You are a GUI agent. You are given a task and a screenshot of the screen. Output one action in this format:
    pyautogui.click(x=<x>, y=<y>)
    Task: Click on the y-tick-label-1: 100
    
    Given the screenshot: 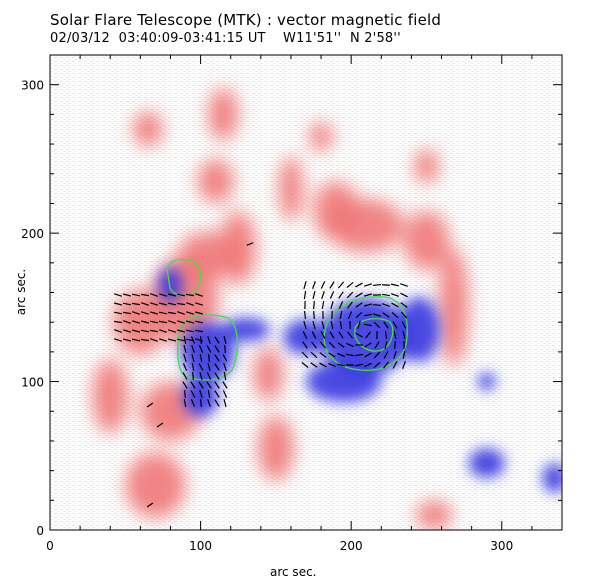 What is the action you would take?
    pyautogui.click(x=32, y=383)
    